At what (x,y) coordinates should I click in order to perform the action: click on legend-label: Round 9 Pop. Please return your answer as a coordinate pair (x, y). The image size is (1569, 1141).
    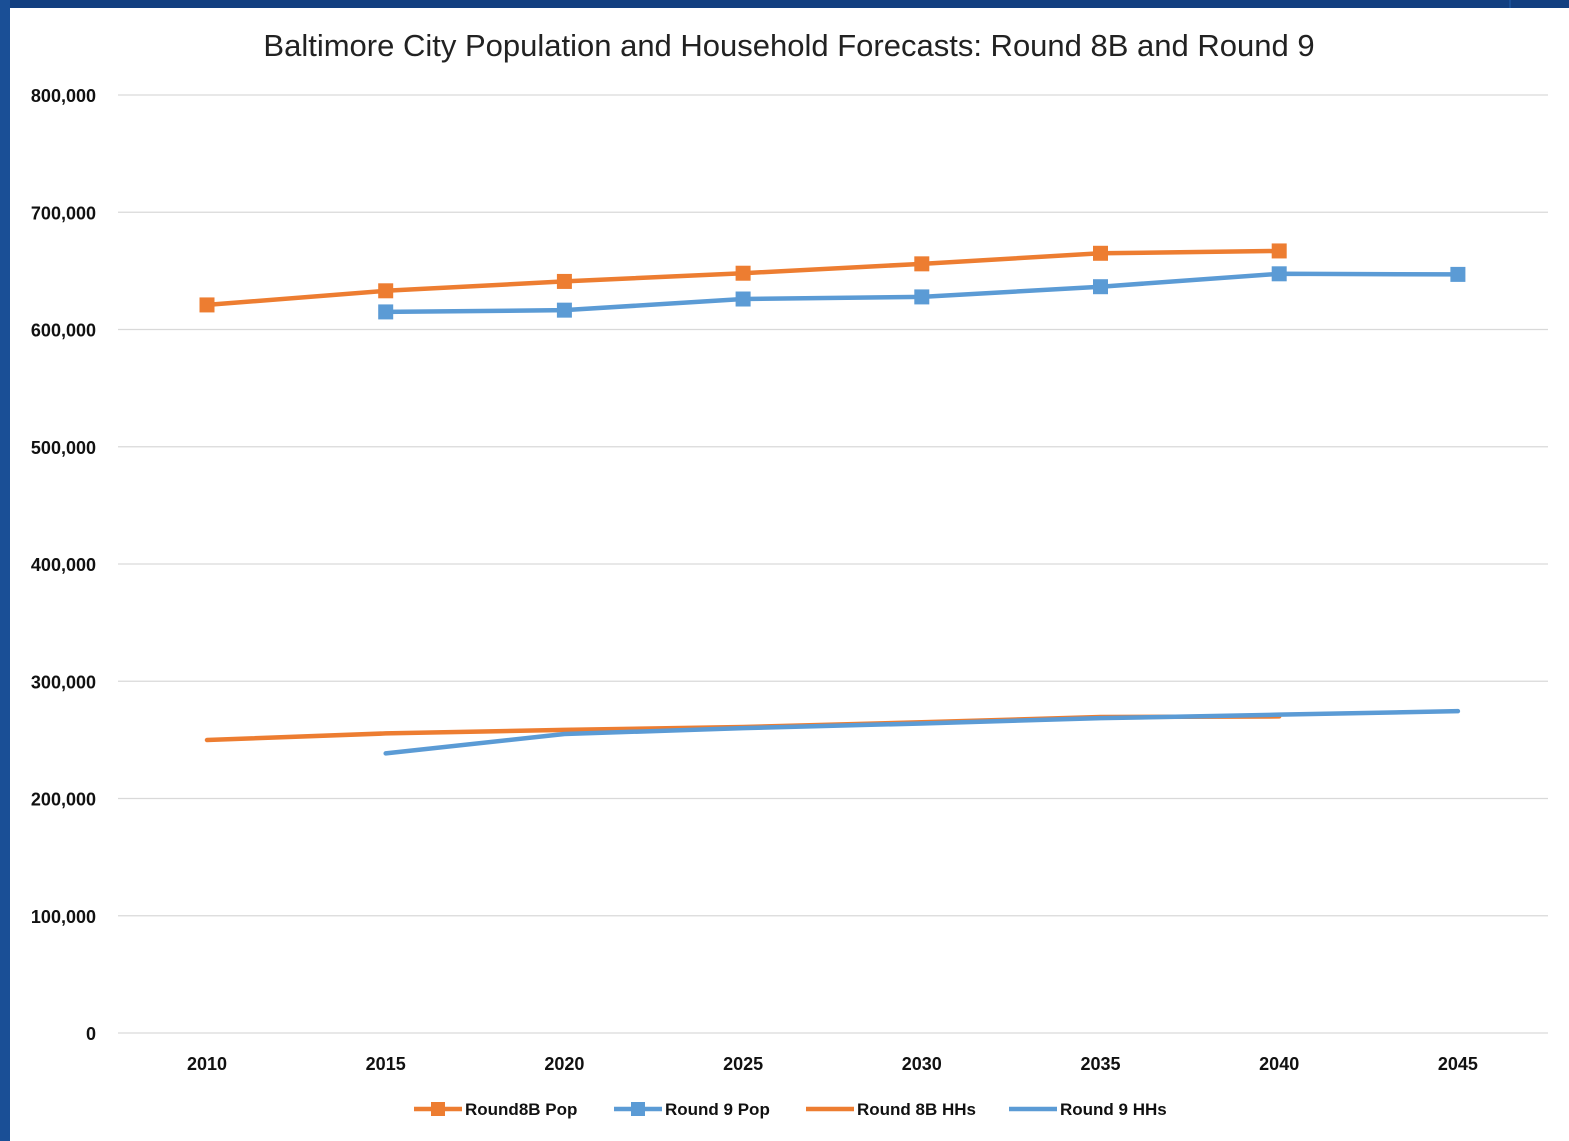
    Looking at the image, I should click on (717, 1109).